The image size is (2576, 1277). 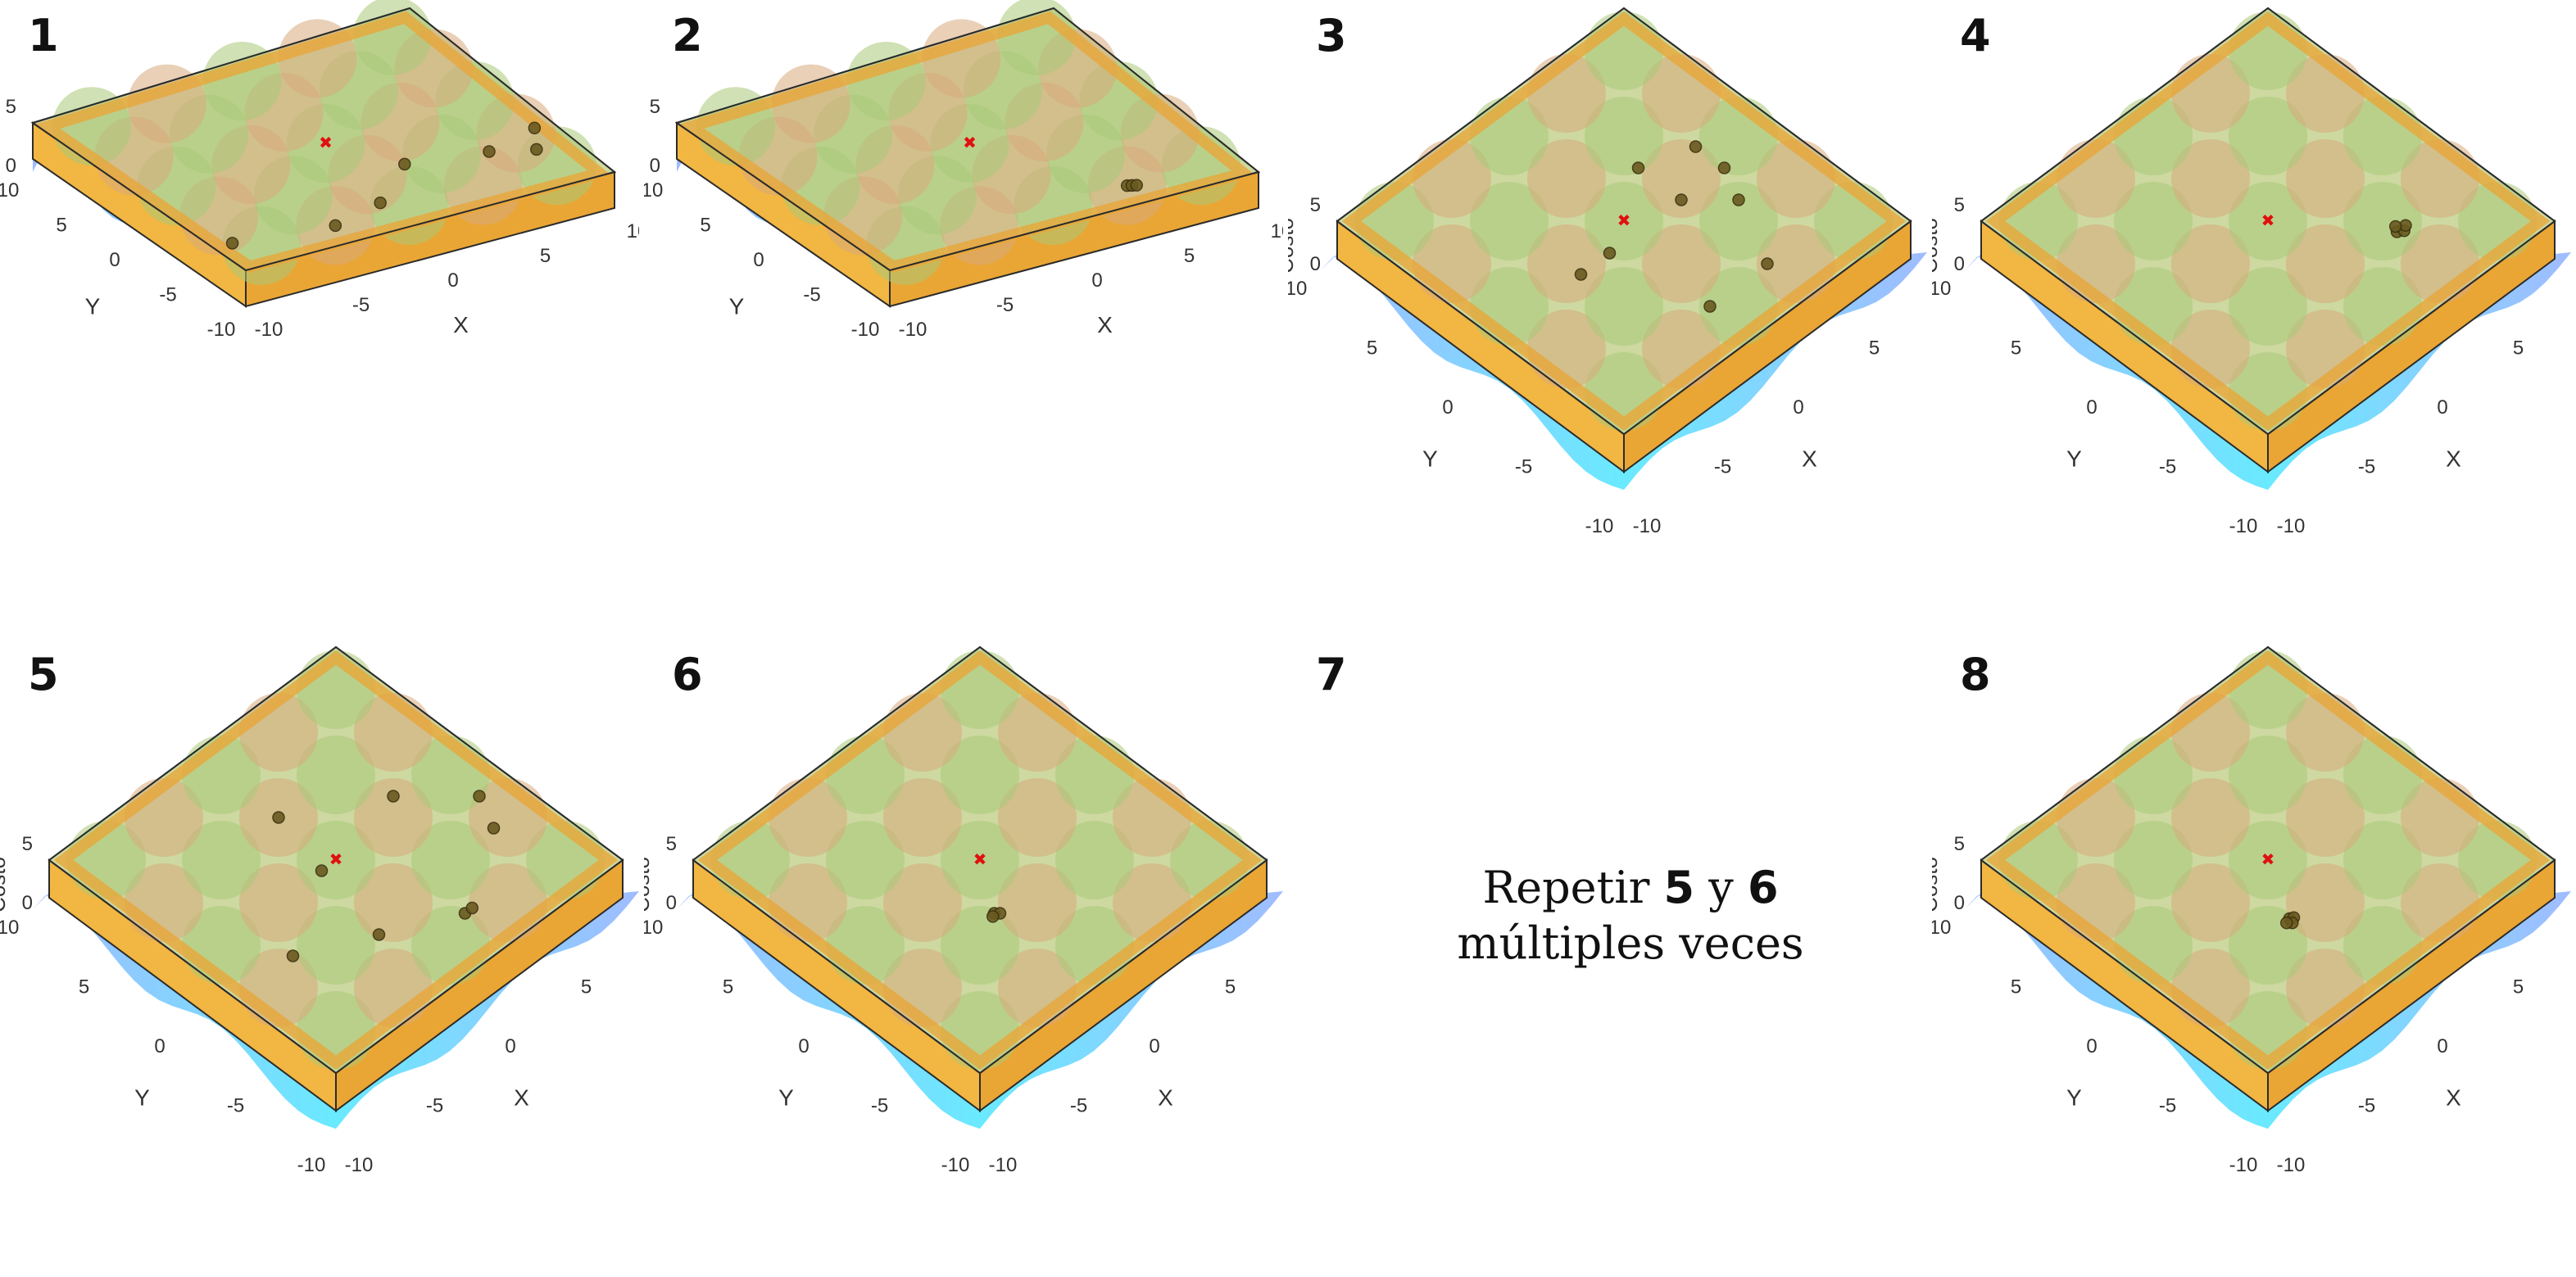 I want to click on panel-number: 1, so click(x=43, y=35).